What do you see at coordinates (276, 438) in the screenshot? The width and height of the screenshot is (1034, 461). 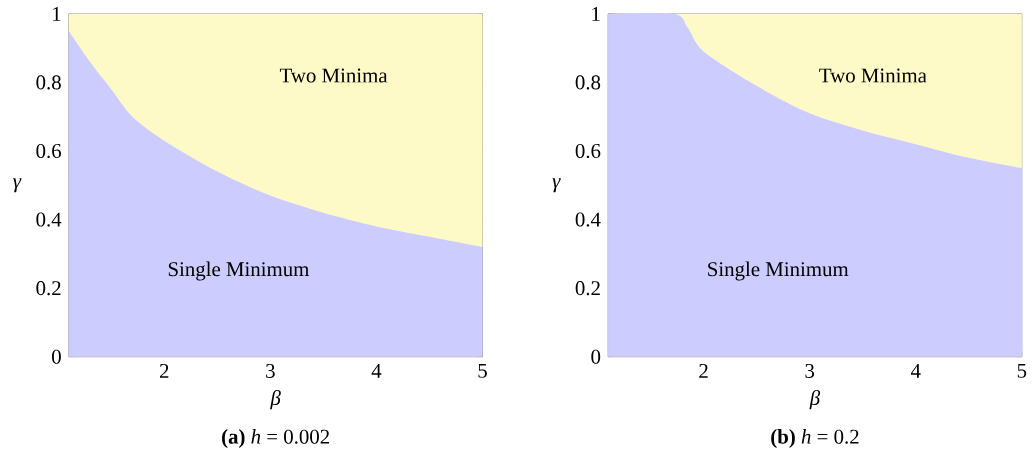 I see `text: (a) h = 0.002` at bounding box center [276, 438].